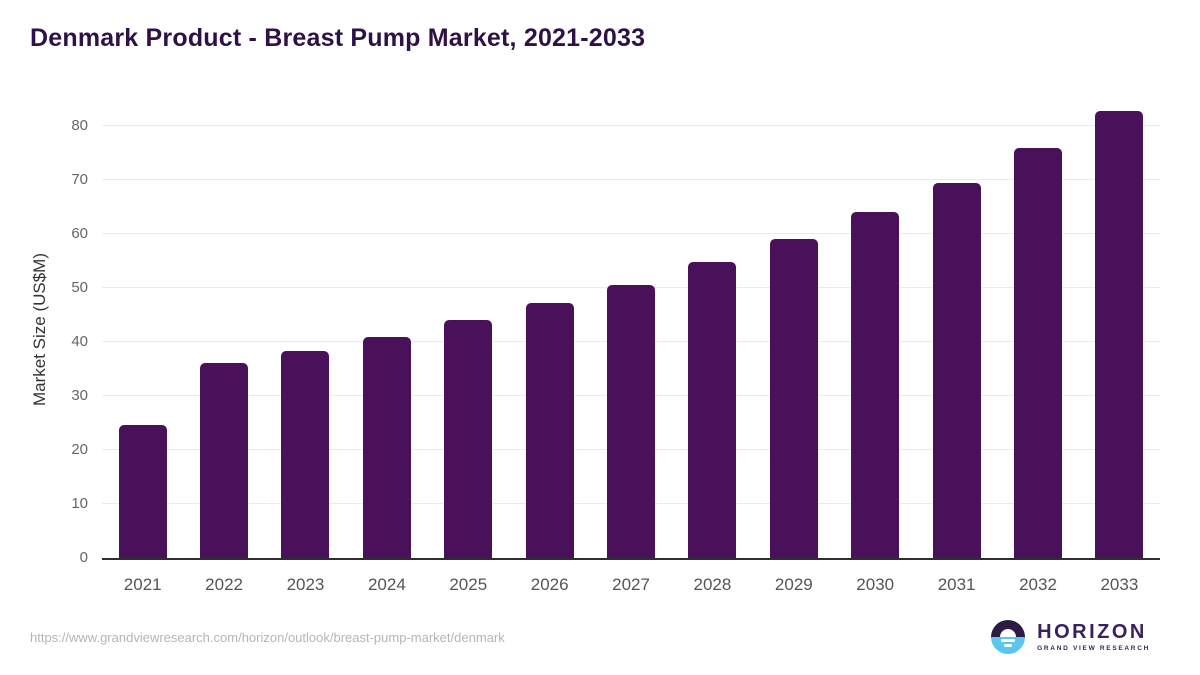 The width and height of the screenshot is (1200, 675). Describe the element at coordinates (224, 584) in the screenshot. I see `x-axis-label: 2022` at that location.